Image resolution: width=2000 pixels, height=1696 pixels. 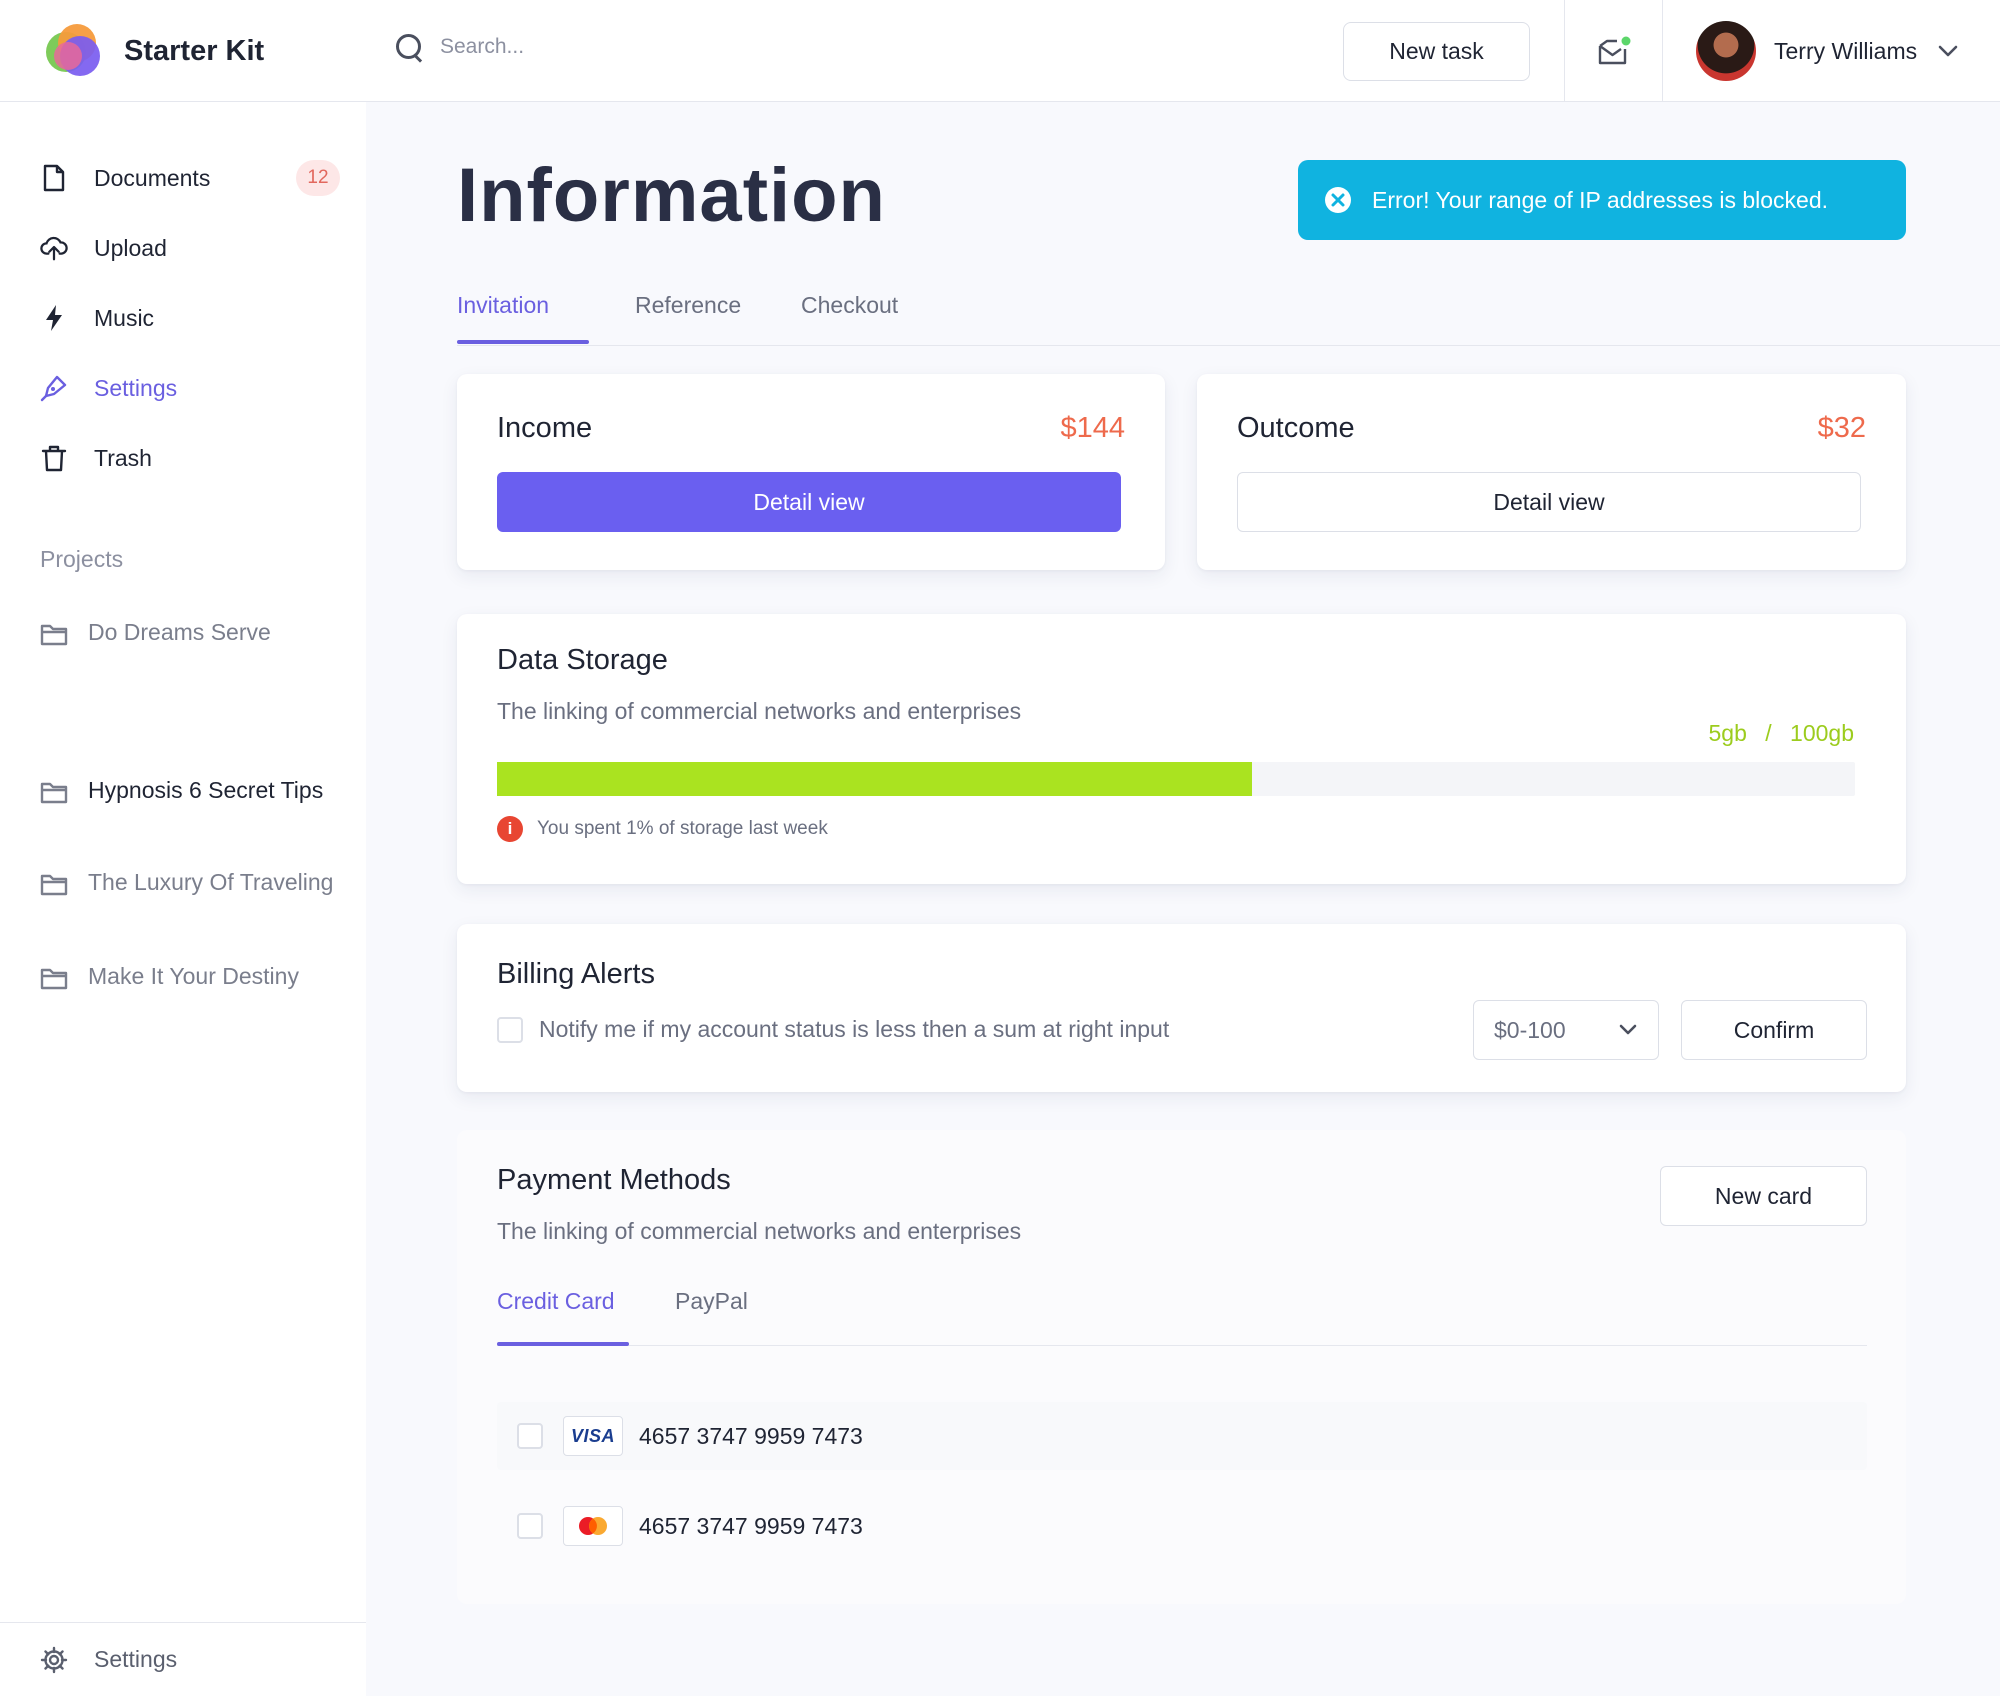 What do you see at coordinates (1338, 200) in the screenshot?
I see `close-circle-icon` at bounding box center [1338, 200].